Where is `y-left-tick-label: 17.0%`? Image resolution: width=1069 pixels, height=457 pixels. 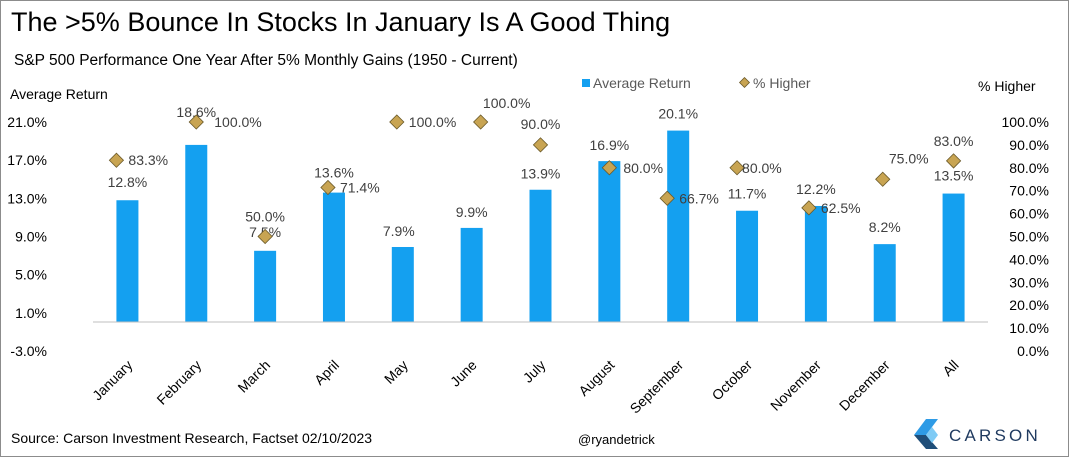 y-left-tick-label: 17.0% is located at coordinates (27, 160).